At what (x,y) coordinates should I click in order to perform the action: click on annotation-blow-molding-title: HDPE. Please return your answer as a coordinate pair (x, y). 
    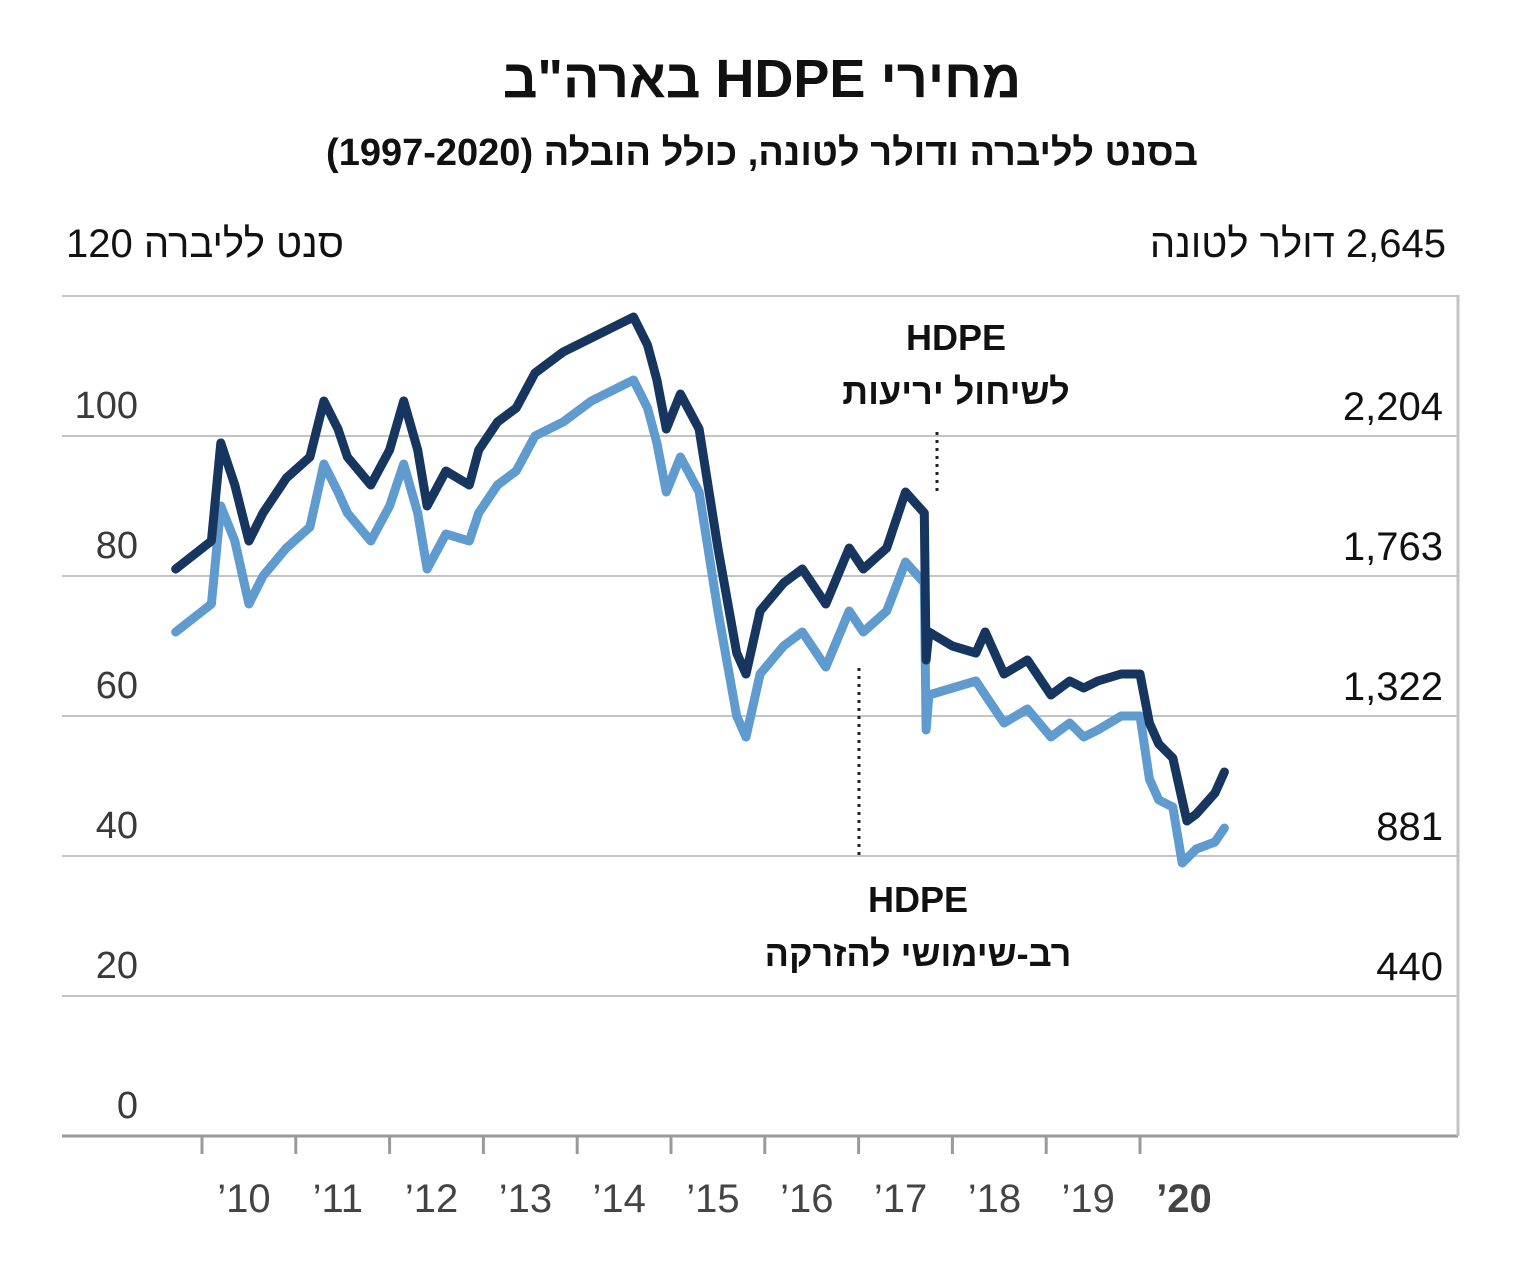
    Looking at the image, I should click on (956, 337).